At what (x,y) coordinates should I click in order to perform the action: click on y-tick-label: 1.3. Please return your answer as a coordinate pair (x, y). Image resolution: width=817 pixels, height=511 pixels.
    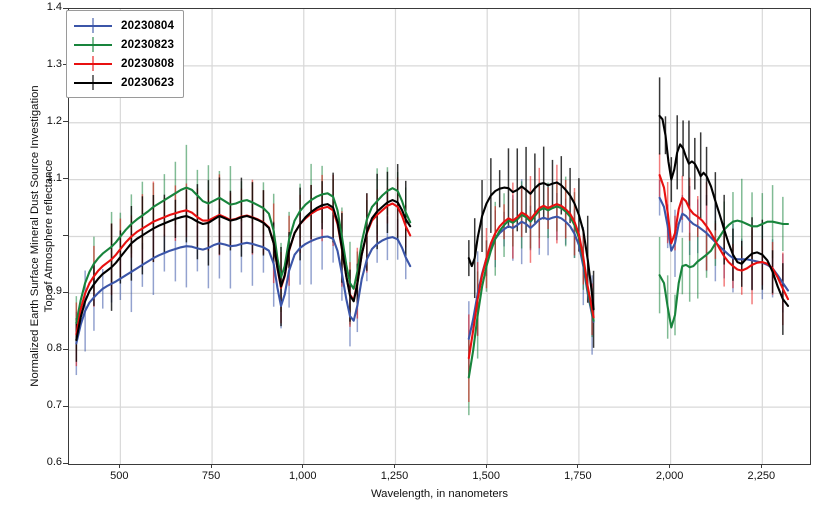
    Looking at the image, I should click on (54, 63).